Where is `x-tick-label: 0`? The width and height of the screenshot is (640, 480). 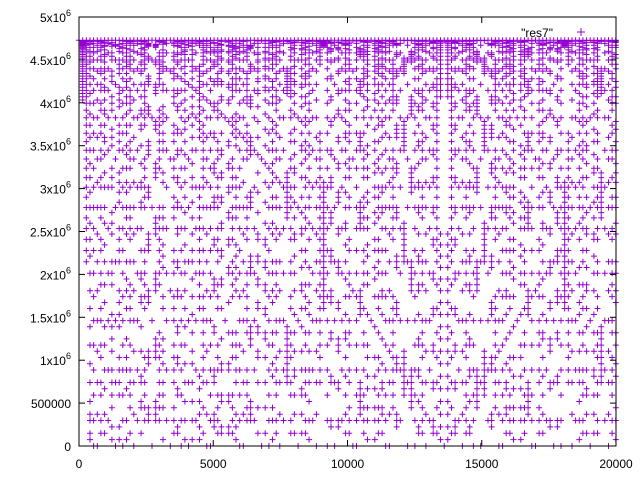 x-tick-label: 0 is located at coordinates (79, 464).